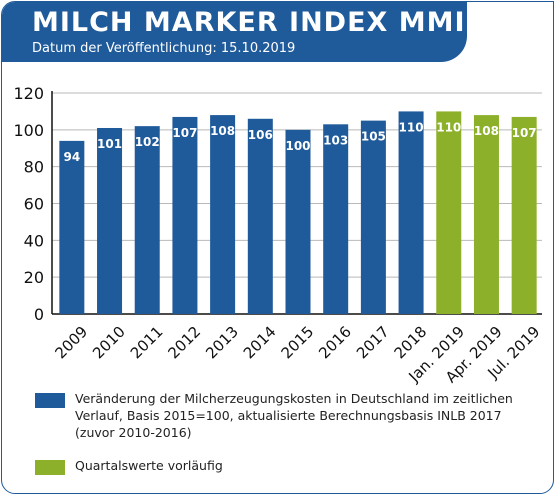  I want to click on y-tick-label: 20, so click(34, 277).